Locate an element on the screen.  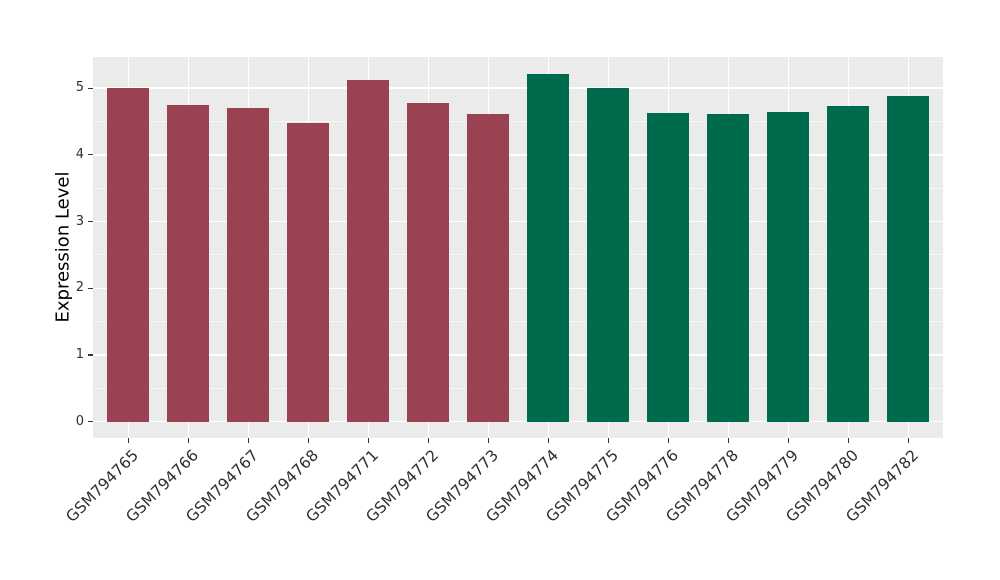
bar-GSM794765 is located at coordinates (128, 255).